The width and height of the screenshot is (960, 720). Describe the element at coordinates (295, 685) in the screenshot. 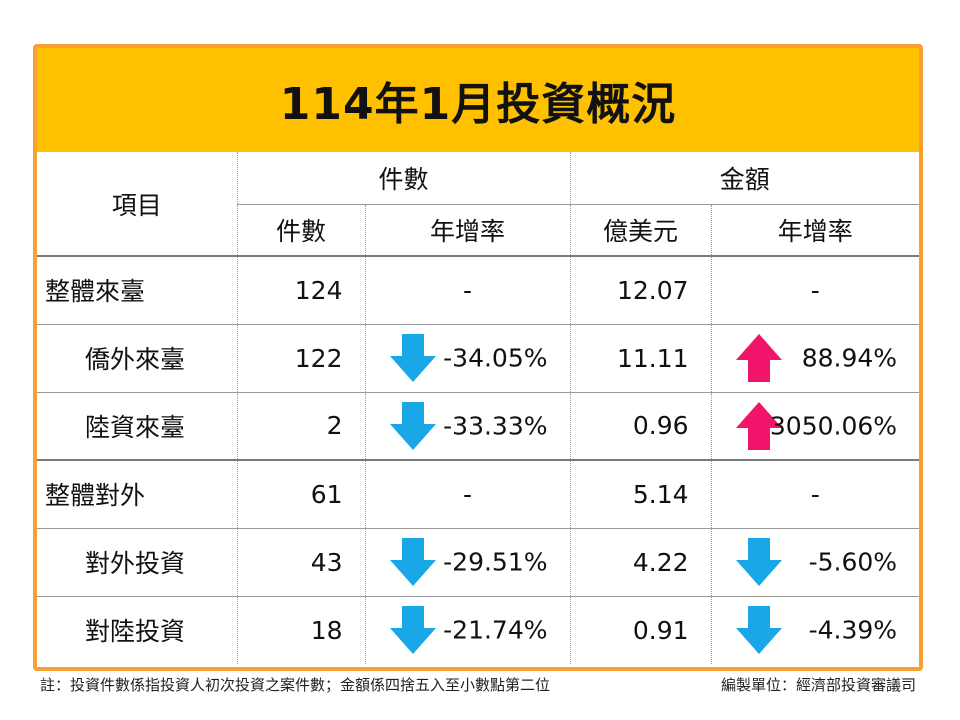

I see `footer-note: 註：投資件數係指投資人初次投資之案件數；金額係四捨五入至小數點第二位` at that location.